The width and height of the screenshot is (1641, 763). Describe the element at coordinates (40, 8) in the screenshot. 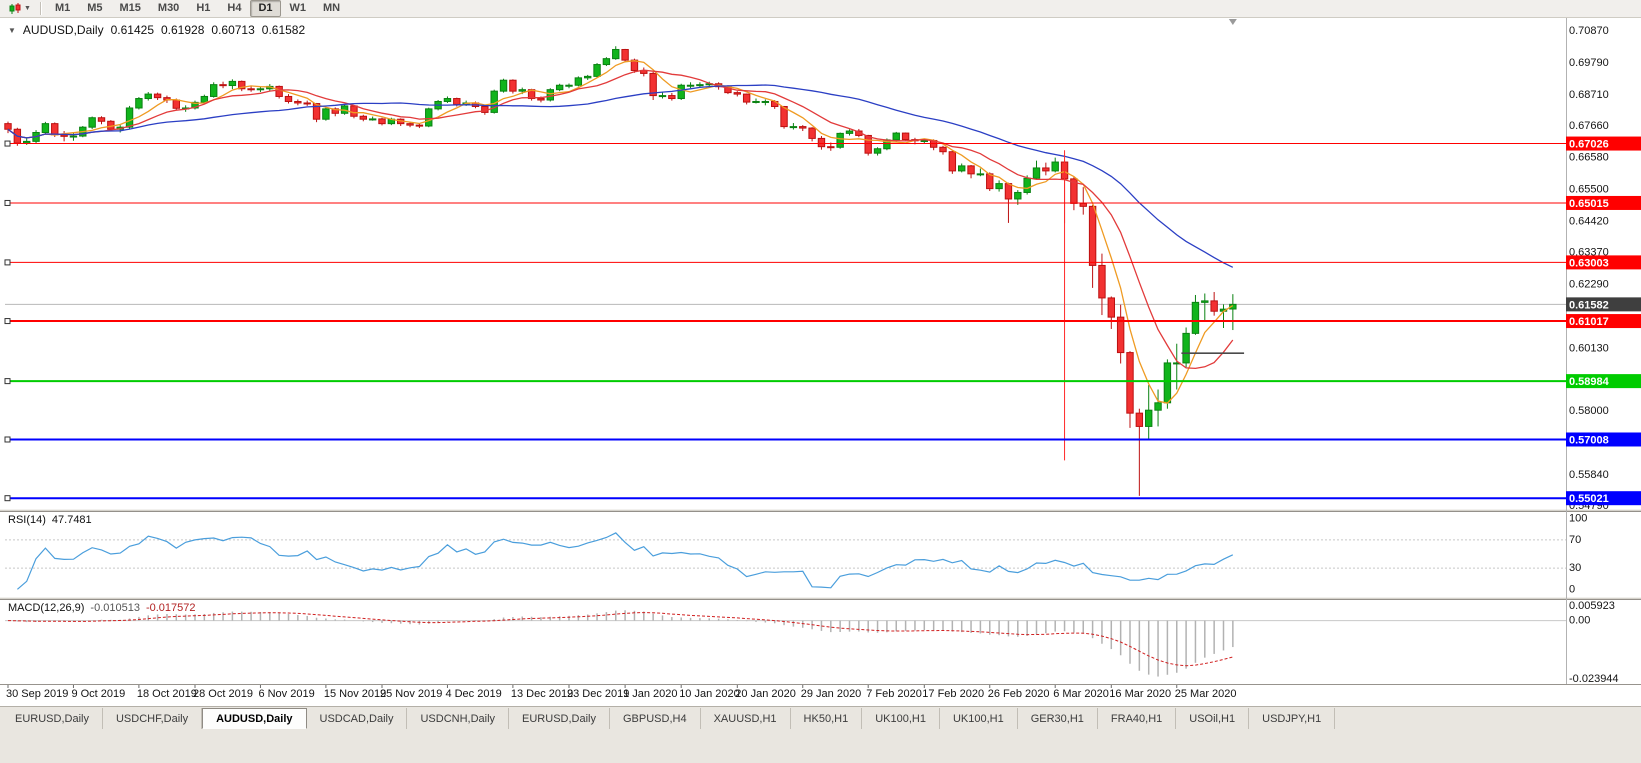

I see `toolbar-separator` at that location.